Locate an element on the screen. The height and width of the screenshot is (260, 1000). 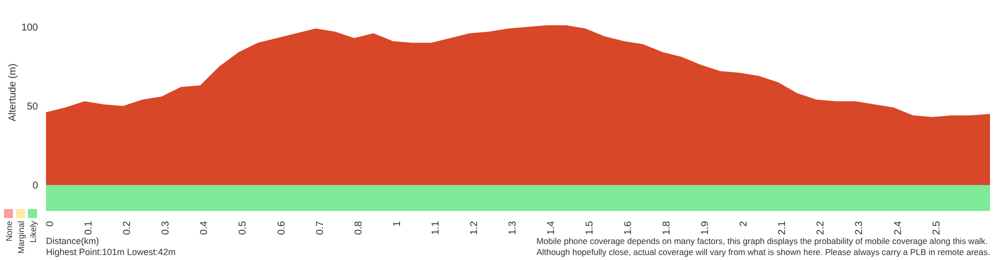
x-tick-label: 1.6 is located at coordinates (628, 227).